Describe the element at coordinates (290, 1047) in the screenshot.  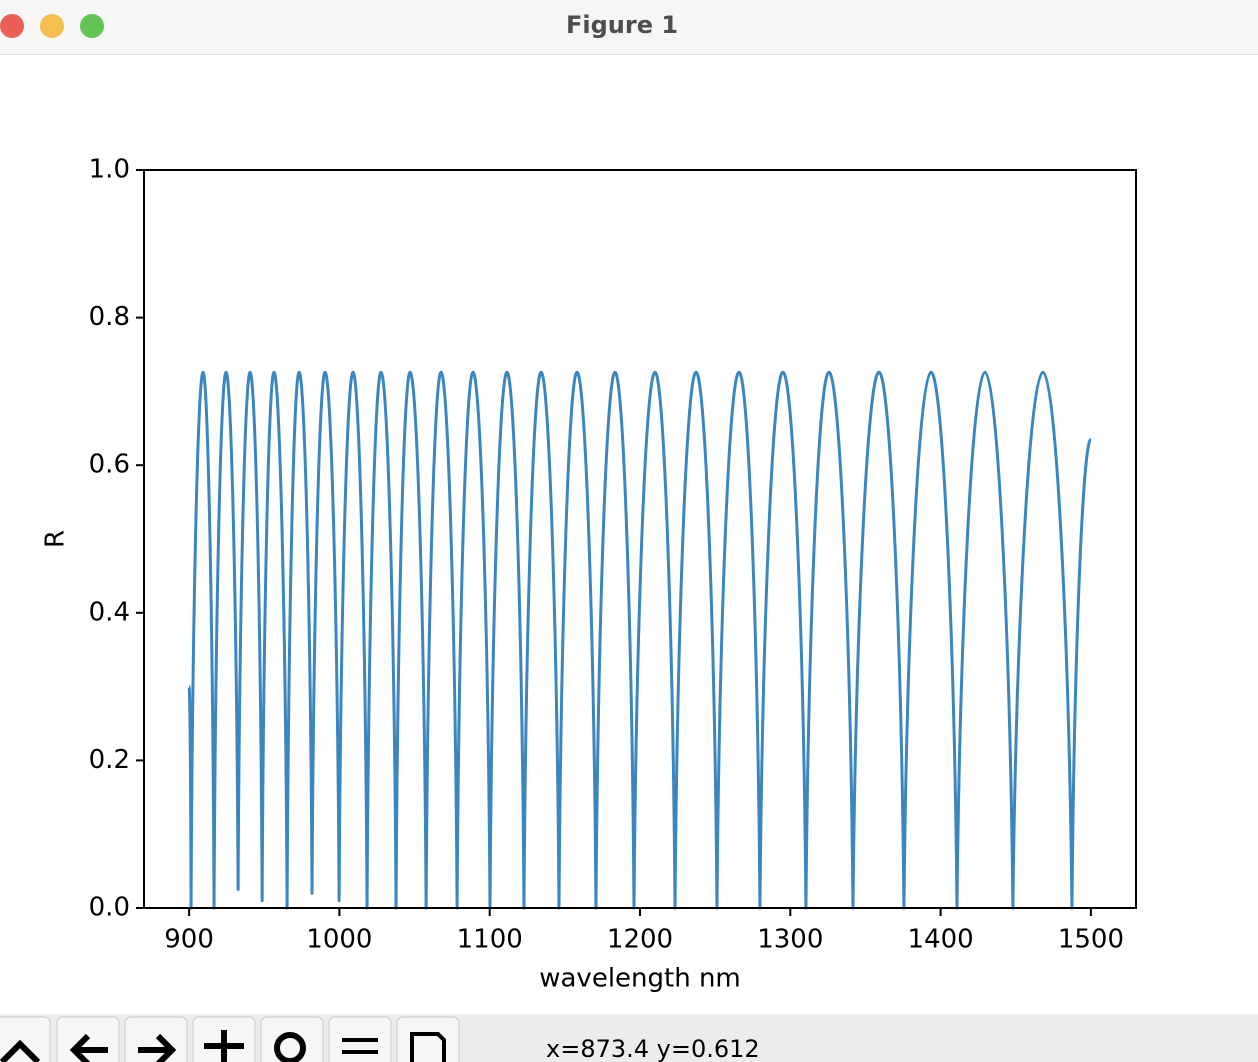
I see `zoom-icon` at that location.